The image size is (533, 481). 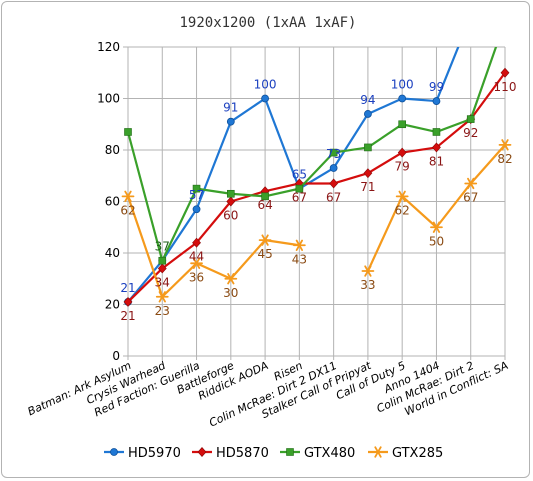 I want to click on hd5870-data-label: 92, so click(x=470, y=133).